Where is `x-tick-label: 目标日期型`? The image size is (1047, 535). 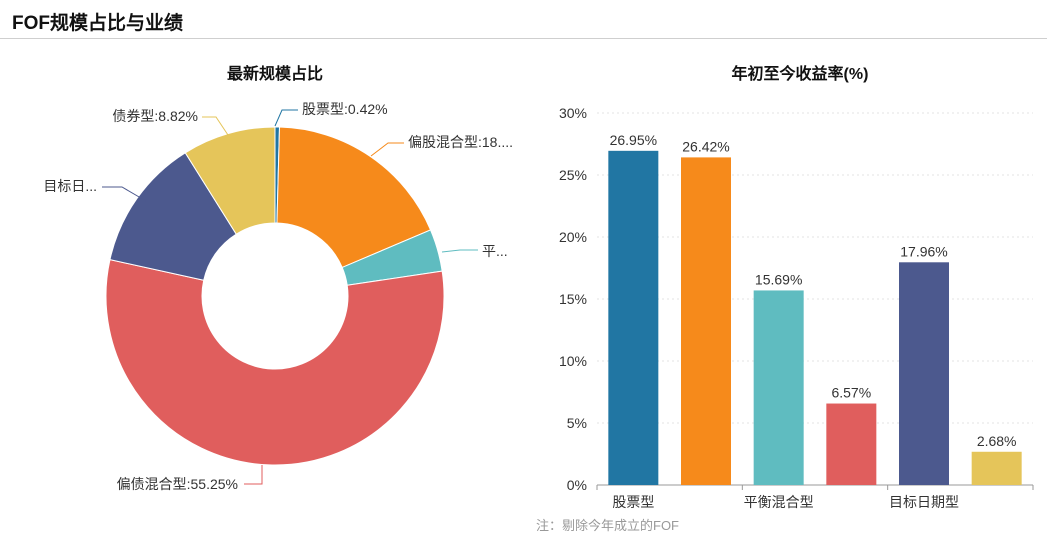 x-tick-label: 目标日期型 is located at coordinates (924, 502).